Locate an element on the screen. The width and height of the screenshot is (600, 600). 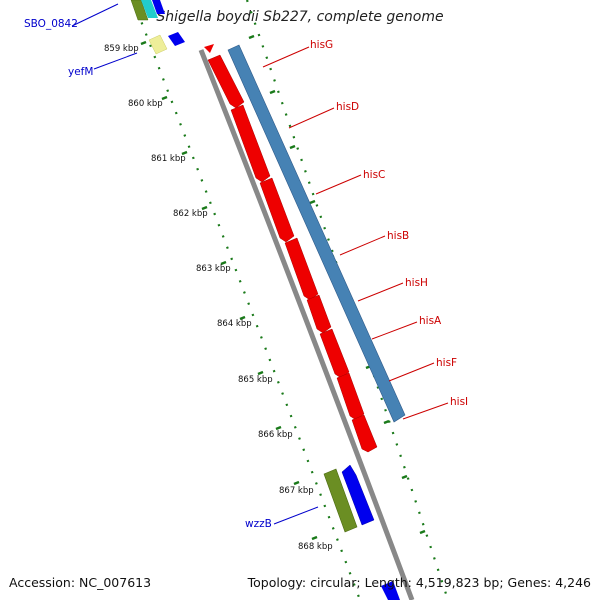
gene-label-hisB: hisB is located at coordinates (398, 236).